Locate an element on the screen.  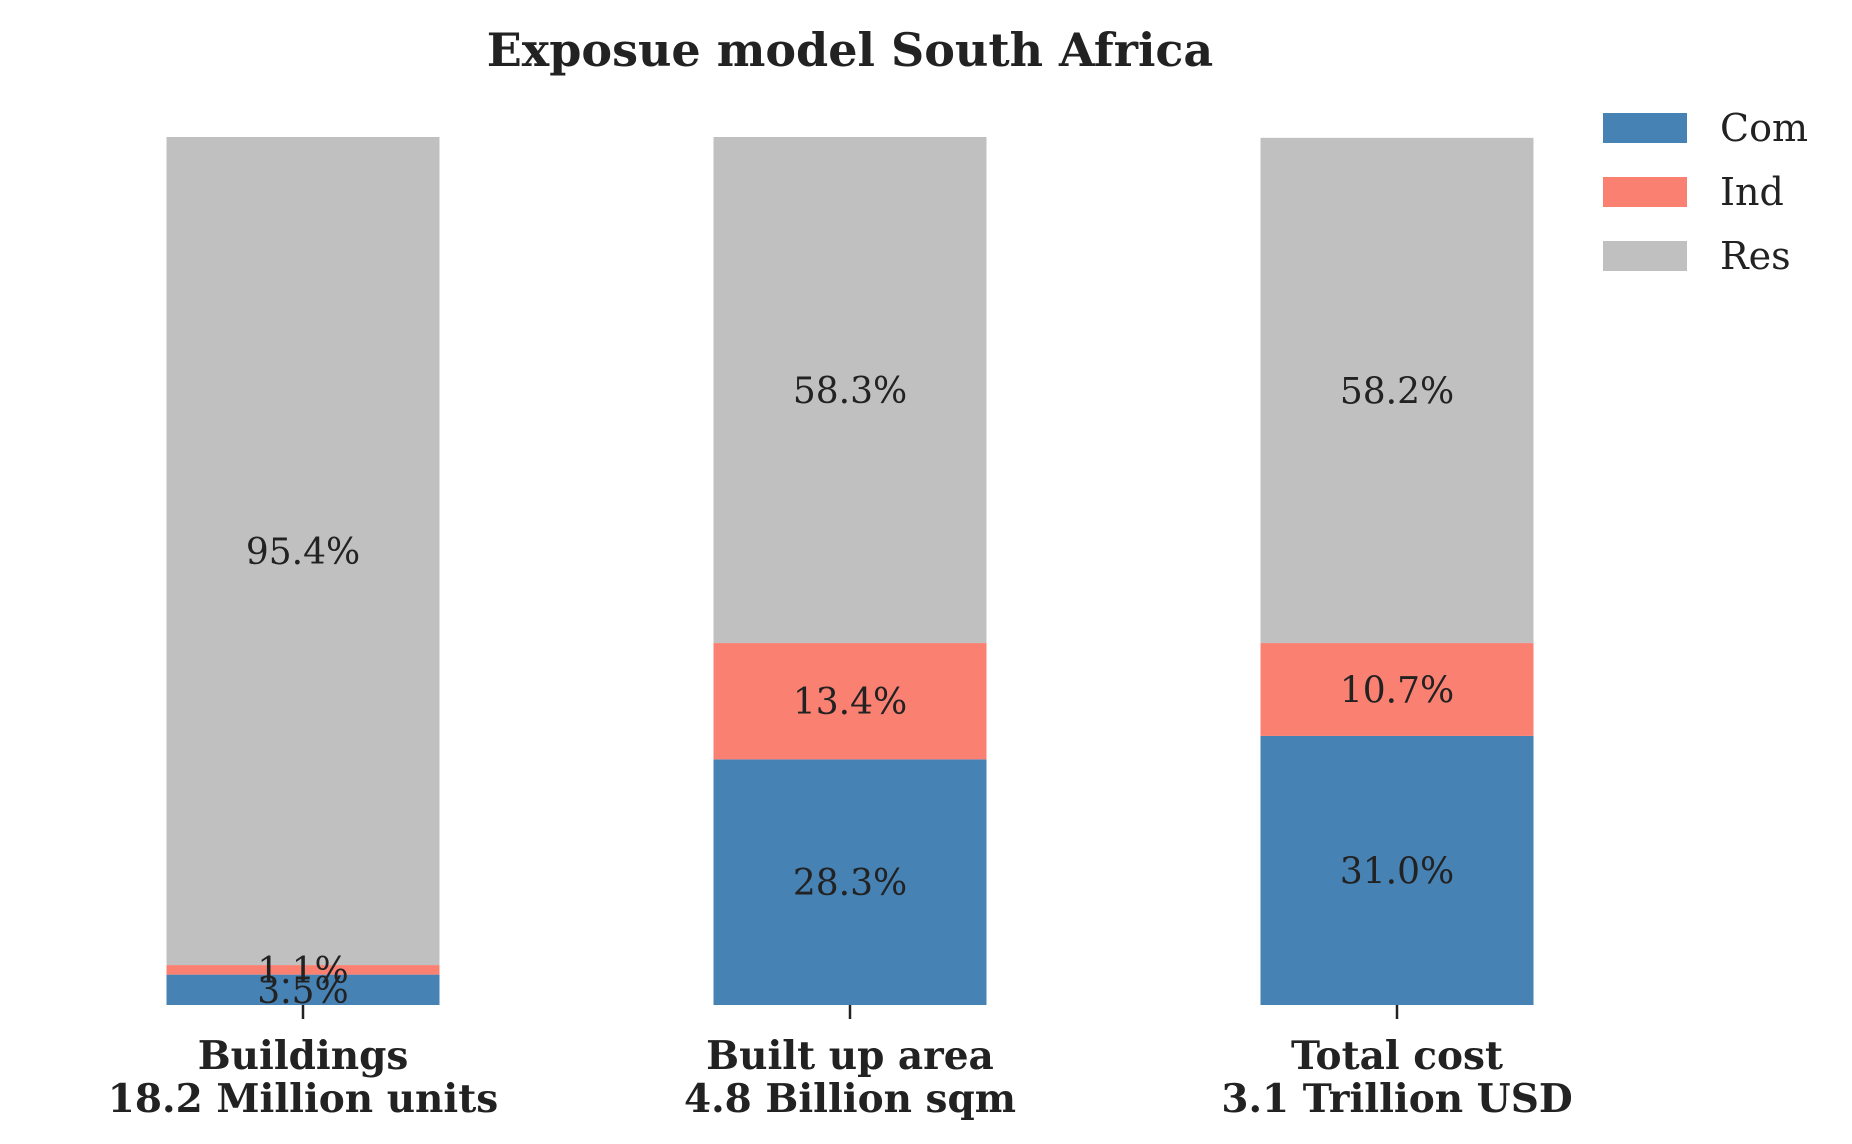
legend: Com Ind Res is located at coordinates (1705, 192).